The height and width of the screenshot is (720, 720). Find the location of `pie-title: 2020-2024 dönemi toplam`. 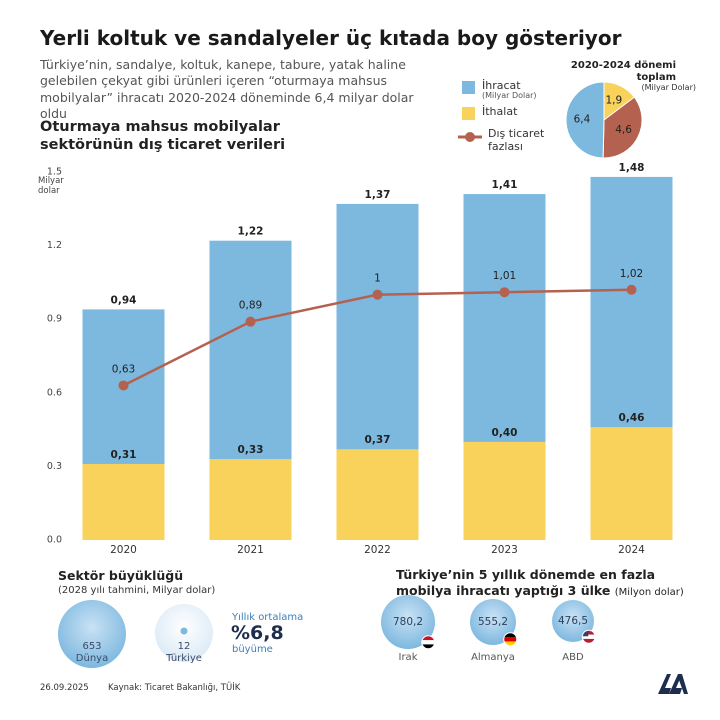

pie-title: 2020-2024 dönemi toplam is located at coordinates (623, 71).